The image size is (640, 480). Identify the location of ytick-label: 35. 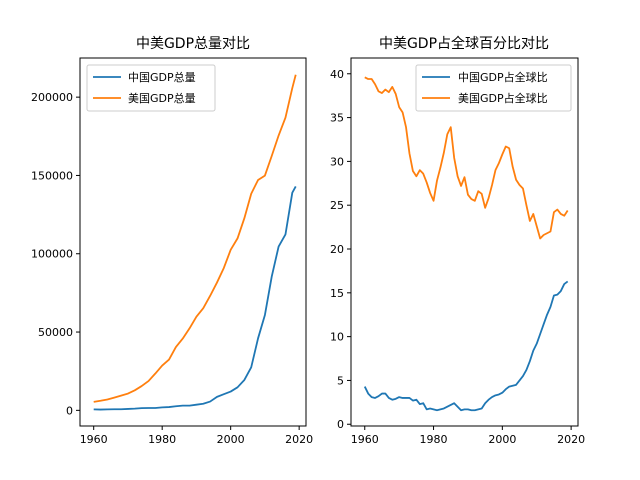
(337, 118).